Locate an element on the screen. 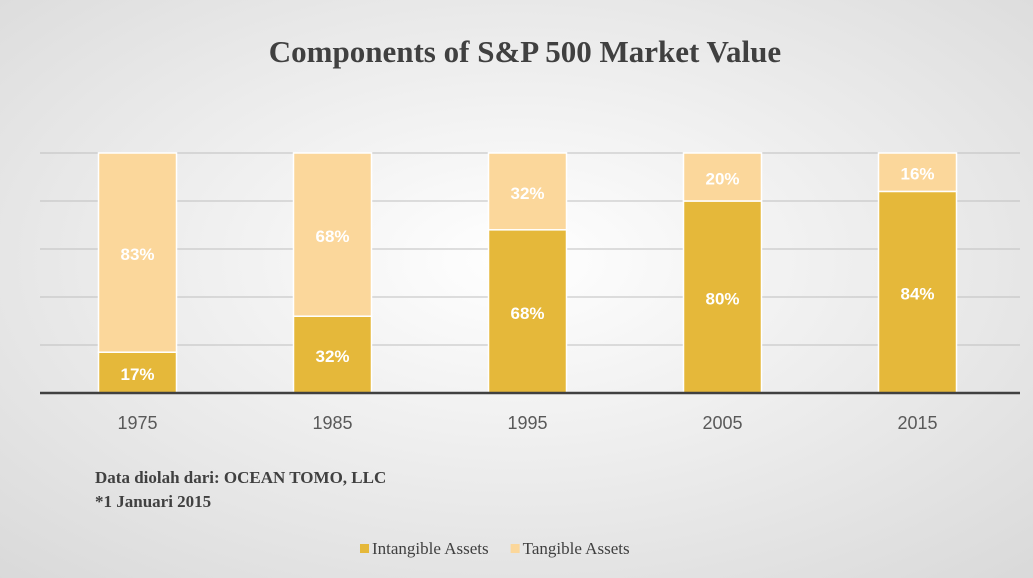 Image resolution: width=1033 pixels, height=578 pixels. legend-label: Tangible Assets is located at coordinates (576, 548).